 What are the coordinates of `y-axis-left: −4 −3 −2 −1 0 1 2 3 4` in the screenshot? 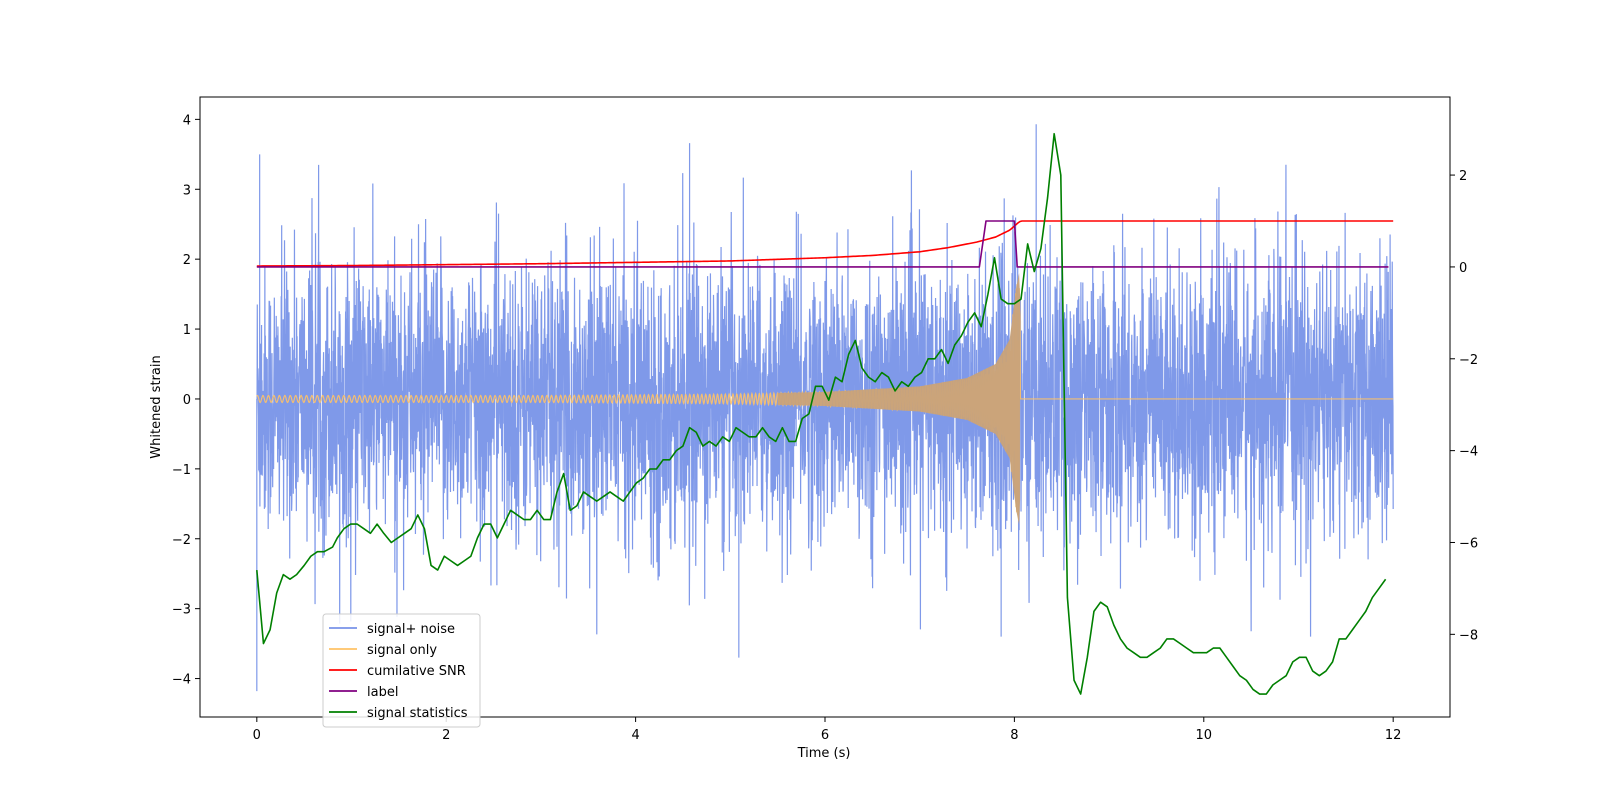 It's located at (186, 400).